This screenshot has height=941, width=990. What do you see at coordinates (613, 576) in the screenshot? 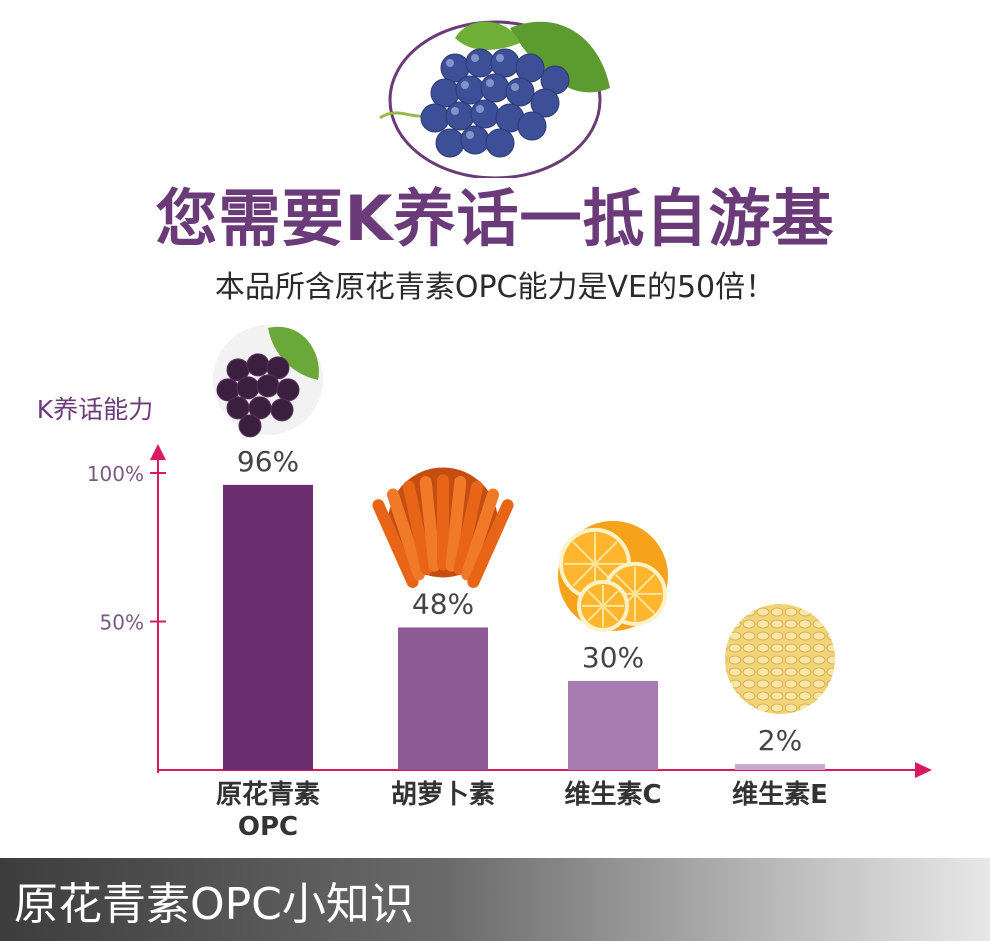
I see `orange-slices-image` at bounding box center [613, 576].